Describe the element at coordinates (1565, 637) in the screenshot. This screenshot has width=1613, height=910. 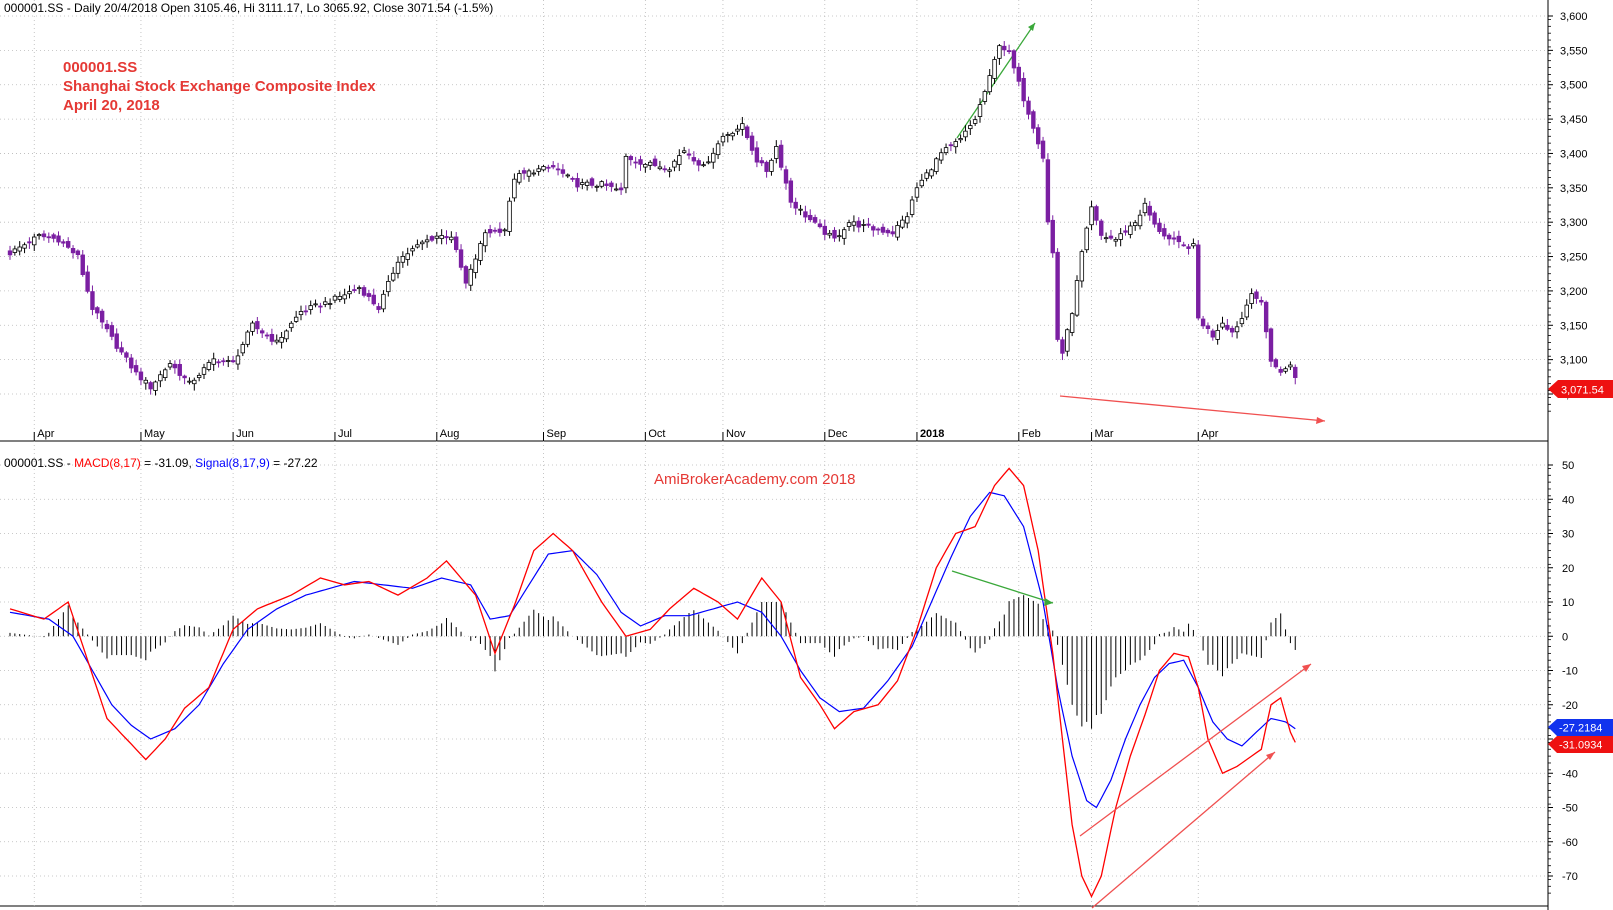
I see `macd-tick-label: 0` at that location.